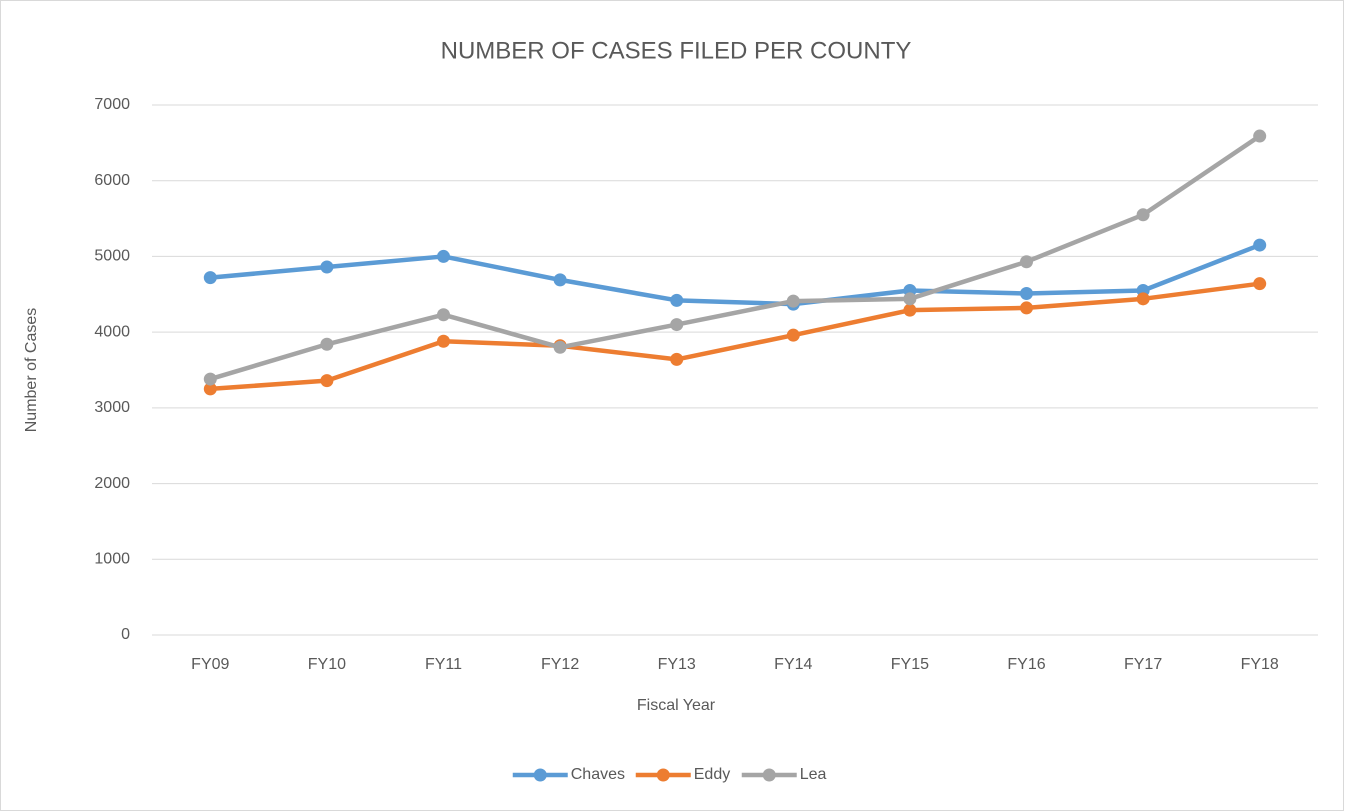 This screenshot has height=812, width=1345. Describe the element at coordinates (443, 664) in the screenshot. I see `x-tick-label: FY11` at that location.